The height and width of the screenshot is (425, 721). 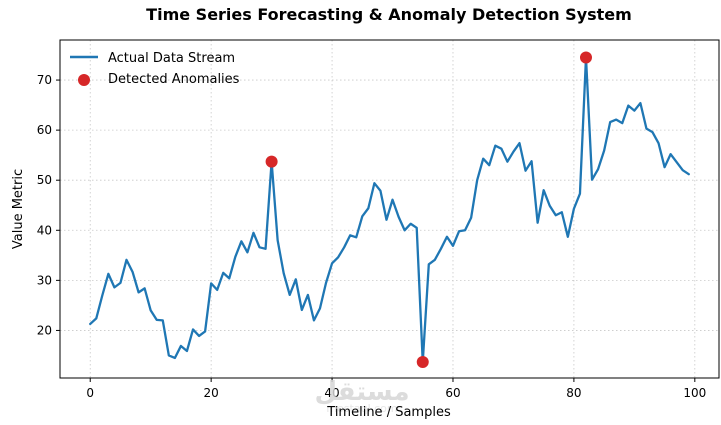 I want to click on legend-label-anomalies: Detected Anomalies, so click(x=174, y=79).